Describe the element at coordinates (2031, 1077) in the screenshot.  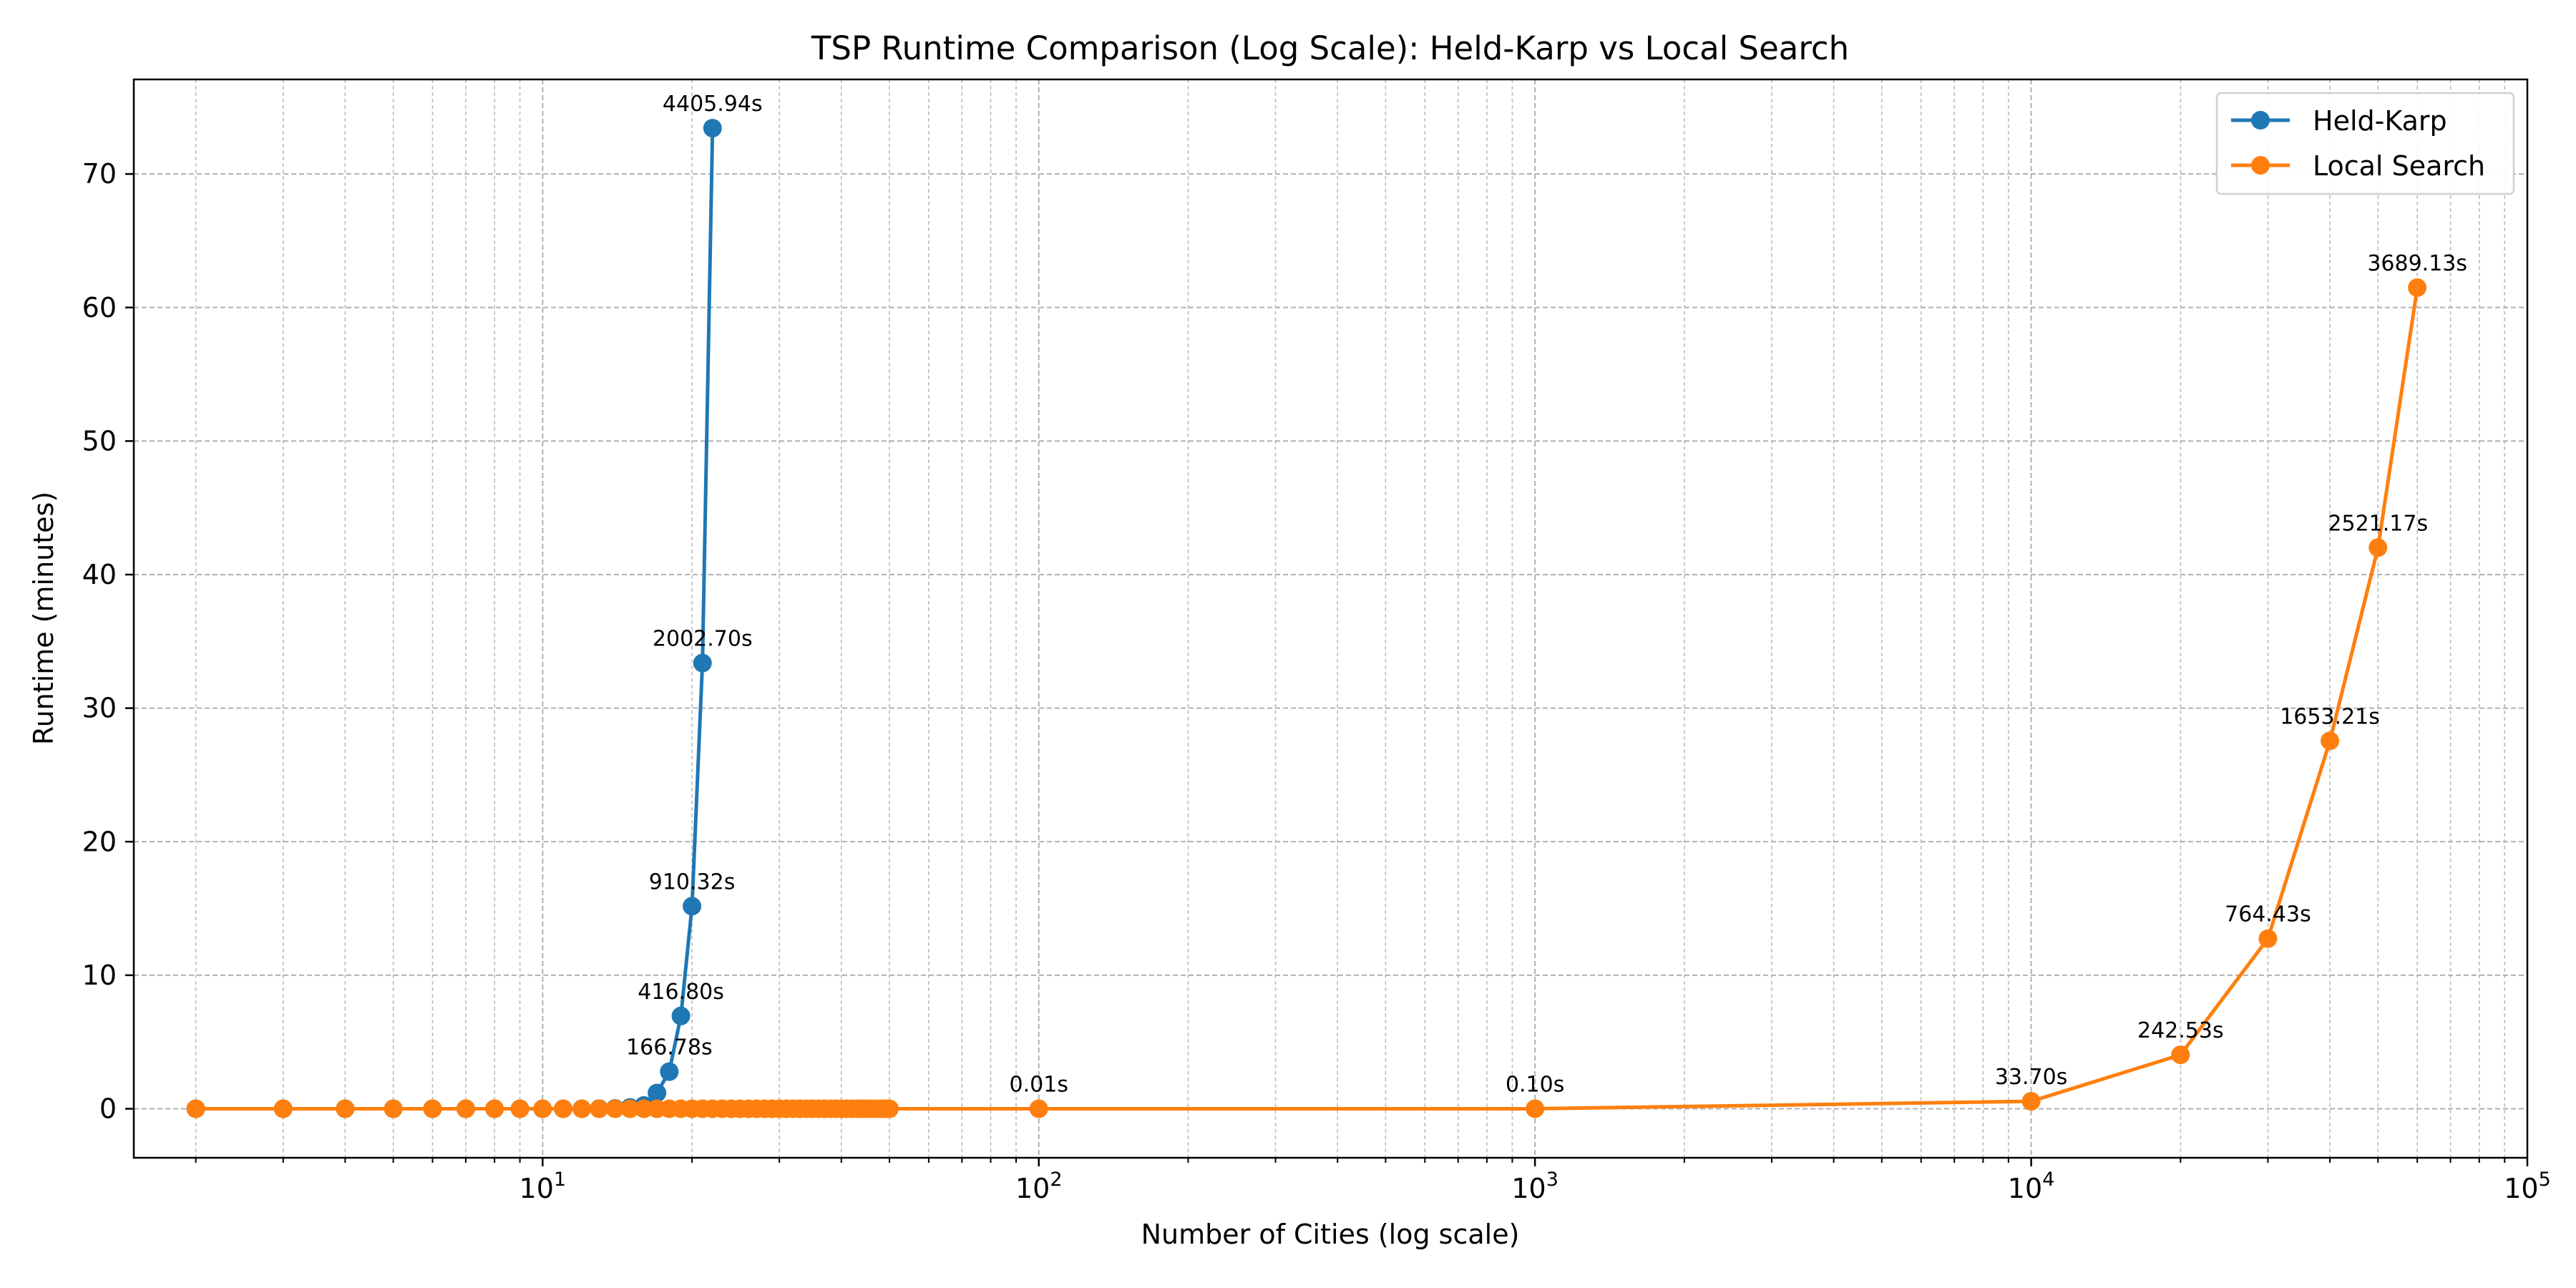
I see `local-search-data-label: 33.70s` at that location.